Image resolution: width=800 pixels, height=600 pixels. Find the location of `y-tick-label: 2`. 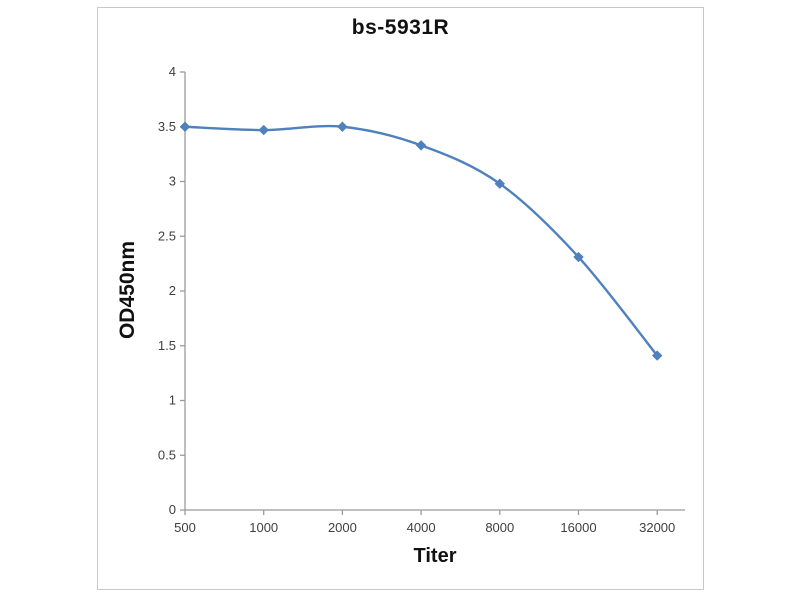

y-tick-label: 2 is located at coordinates (172, 290).